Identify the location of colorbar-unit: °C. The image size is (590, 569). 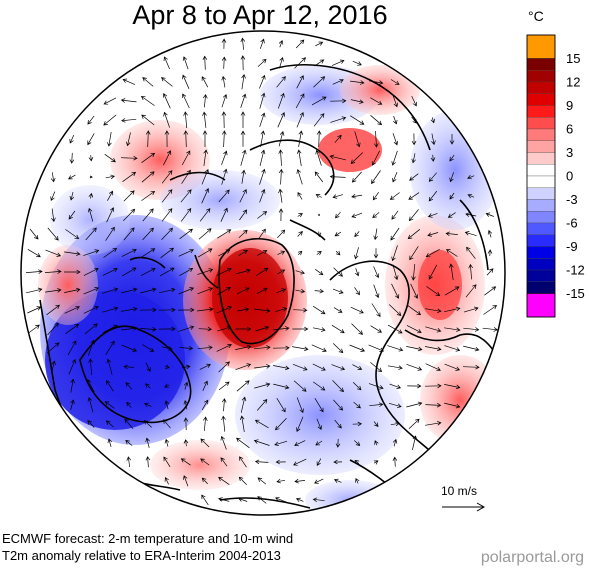
(536, 16).